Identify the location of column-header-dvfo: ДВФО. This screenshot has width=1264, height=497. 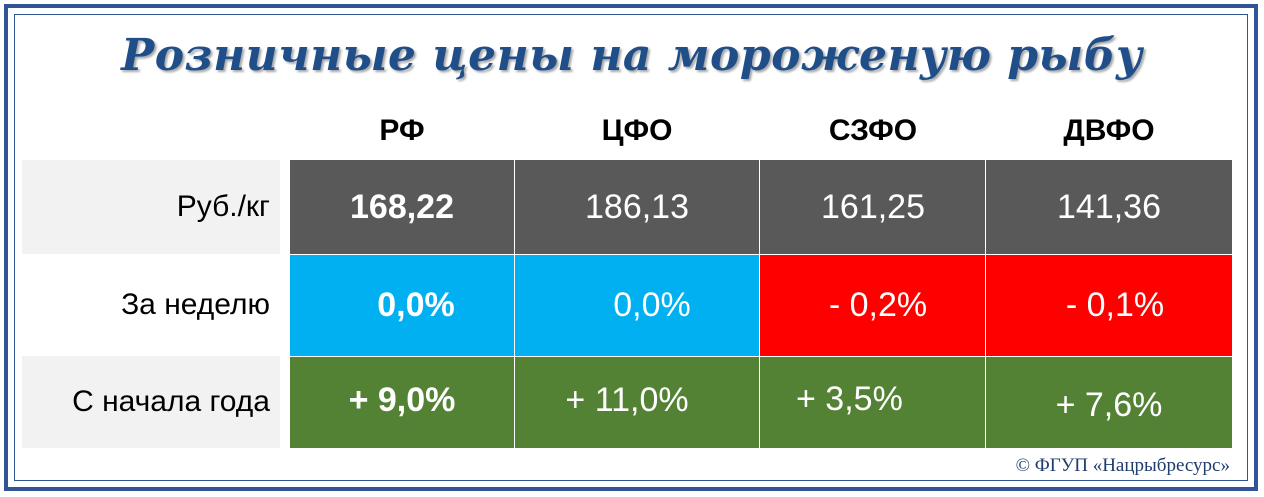
(1109, 130).